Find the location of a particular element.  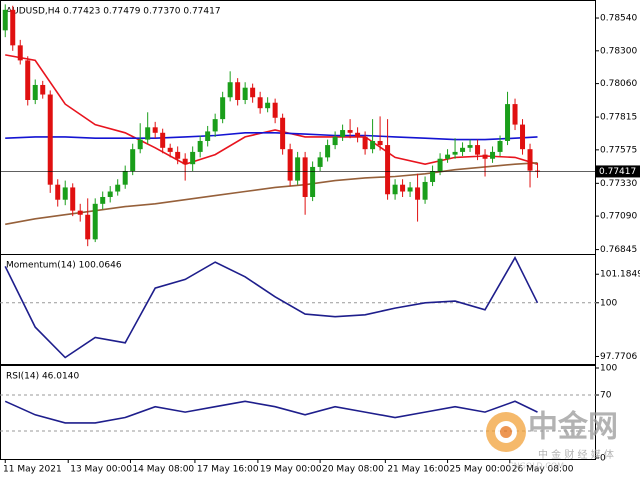

x-tick-label: 17 May 16:00 is located at coordinates (228, 470).